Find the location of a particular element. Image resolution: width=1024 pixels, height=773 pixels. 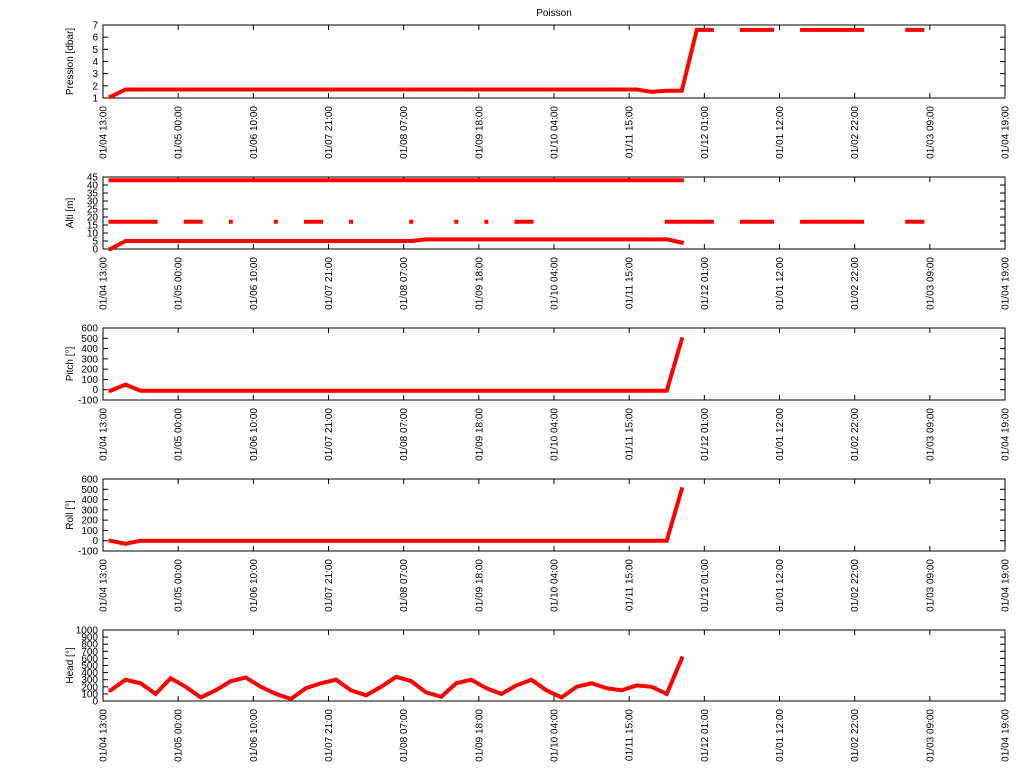

y-tick-label: 900 is located at coordinates (89, 638).